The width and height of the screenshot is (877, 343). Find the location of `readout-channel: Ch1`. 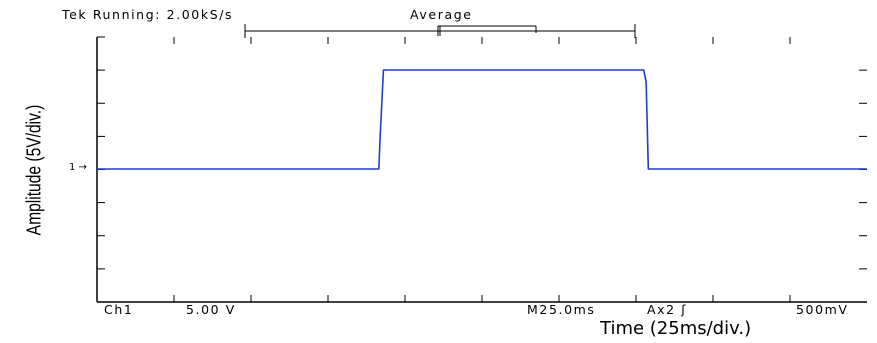

readout-channel: Ch1 is located at coordinates (119, 309).